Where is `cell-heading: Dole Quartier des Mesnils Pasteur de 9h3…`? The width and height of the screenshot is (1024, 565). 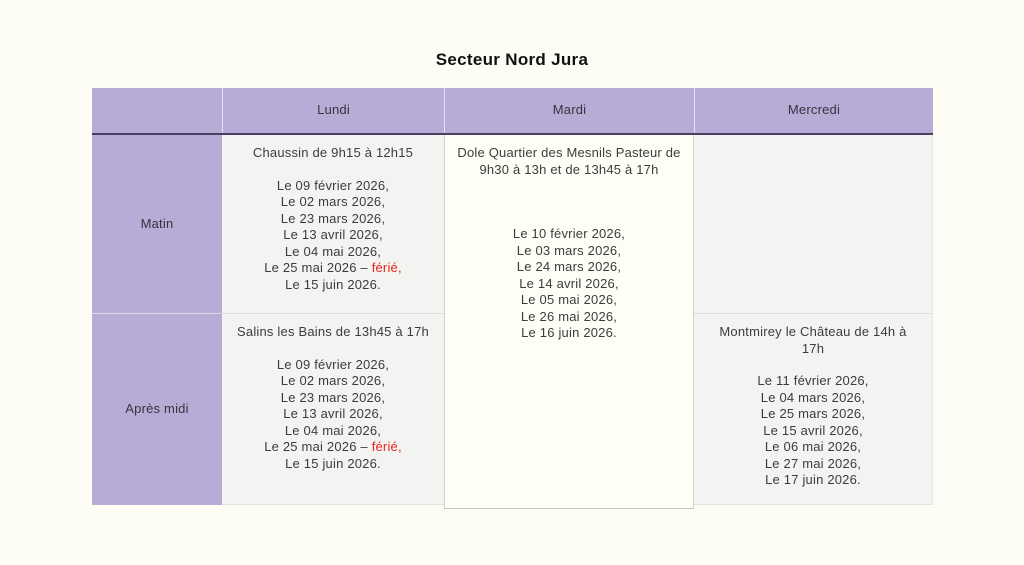 cell-heading: Dole Quartier des Mesnils Pasteur de 9h3… is located at coordinates (569, 161).